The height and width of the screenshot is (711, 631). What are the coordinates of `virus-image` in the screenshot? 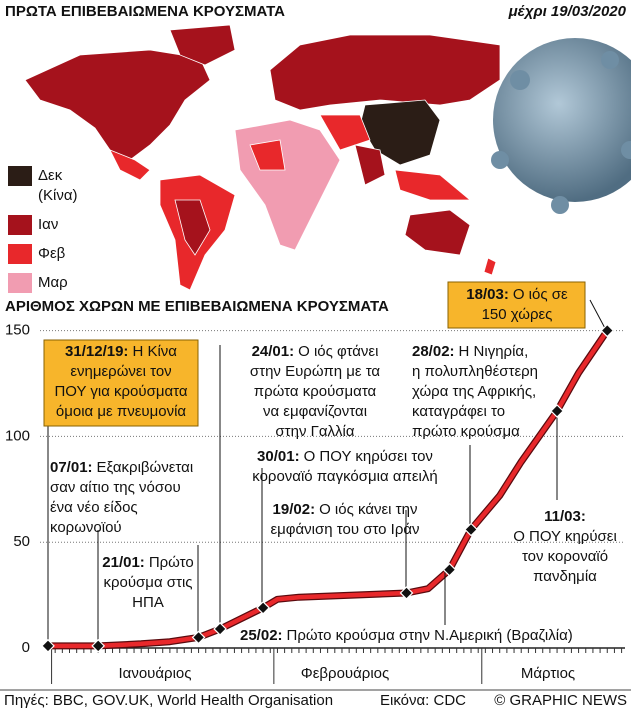 It's located at (561, 126).